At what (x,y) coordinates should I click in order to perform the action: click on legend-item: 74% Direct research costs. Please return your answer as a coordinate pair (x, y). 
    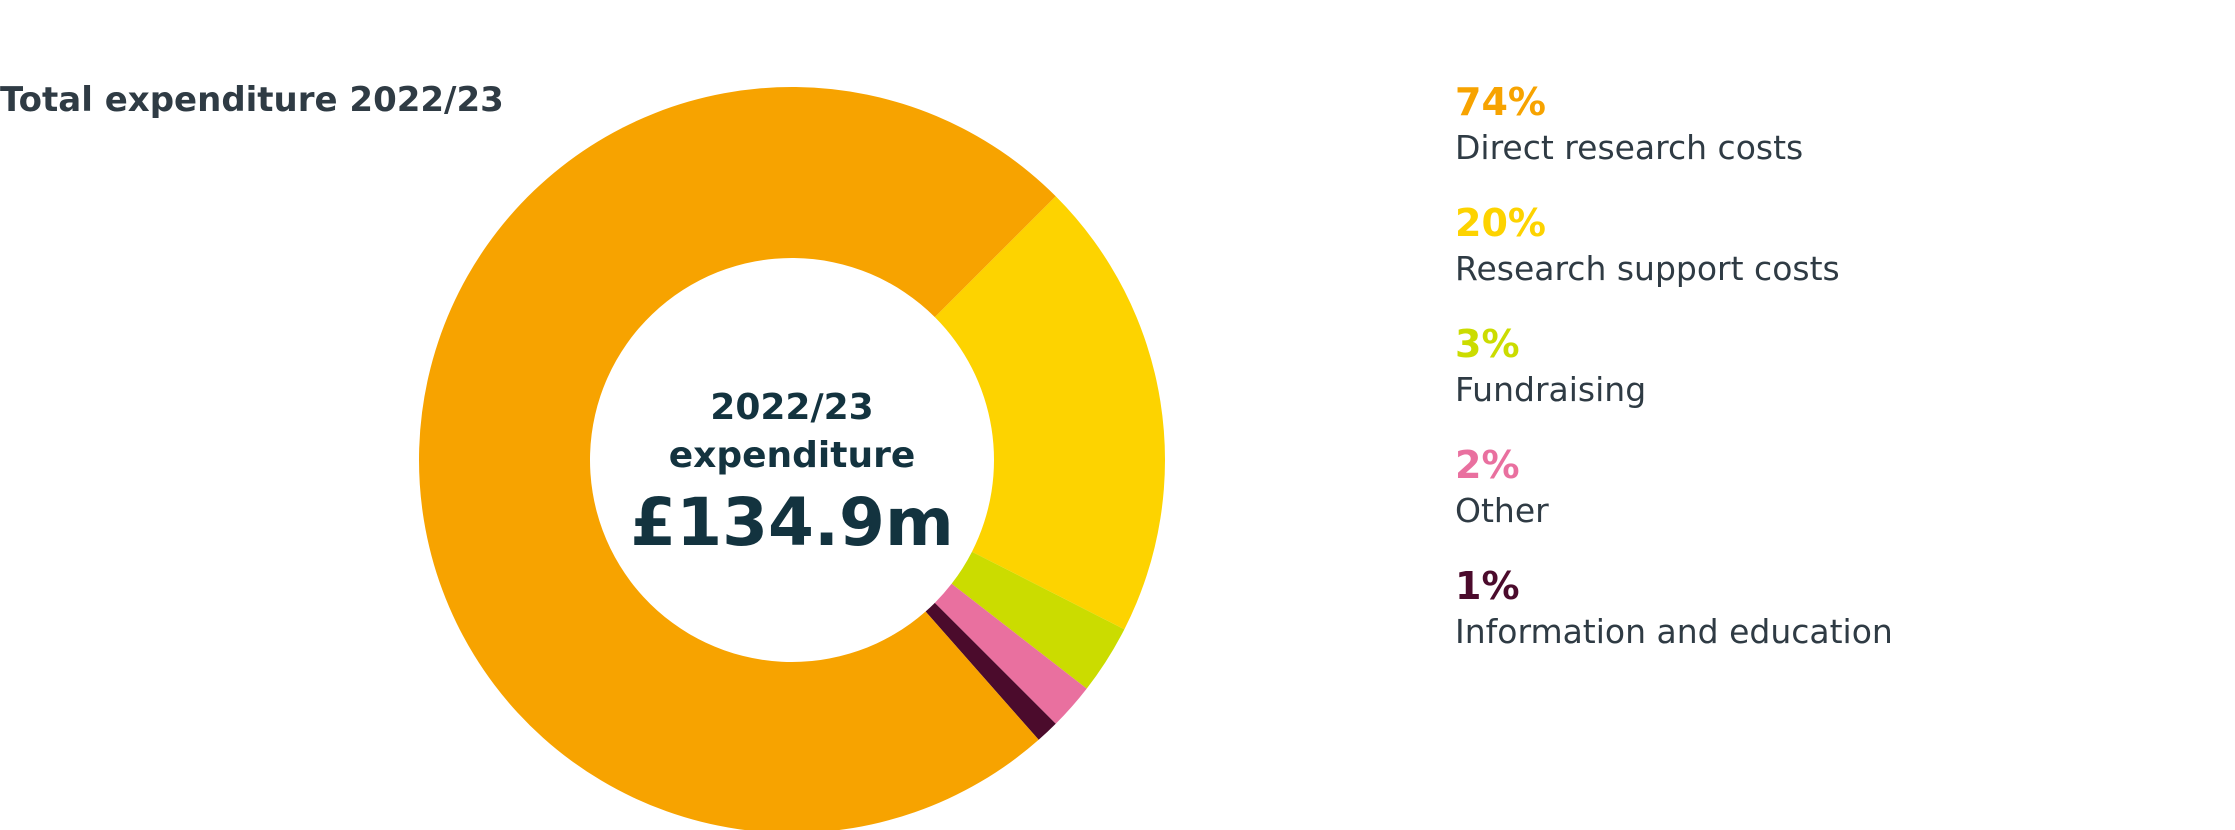
    Looking at the image, I should click on (1674, 138).